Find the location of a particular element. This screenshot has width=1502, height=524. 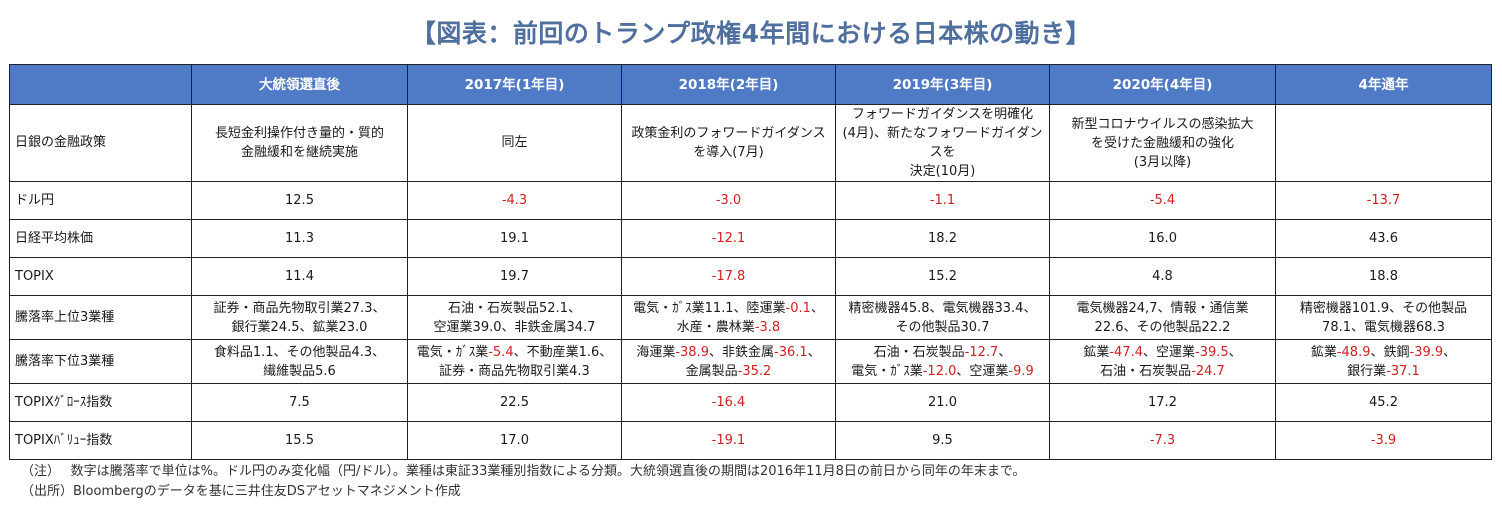

value-cell: 16.0 is located at coordinates (1162, 238).